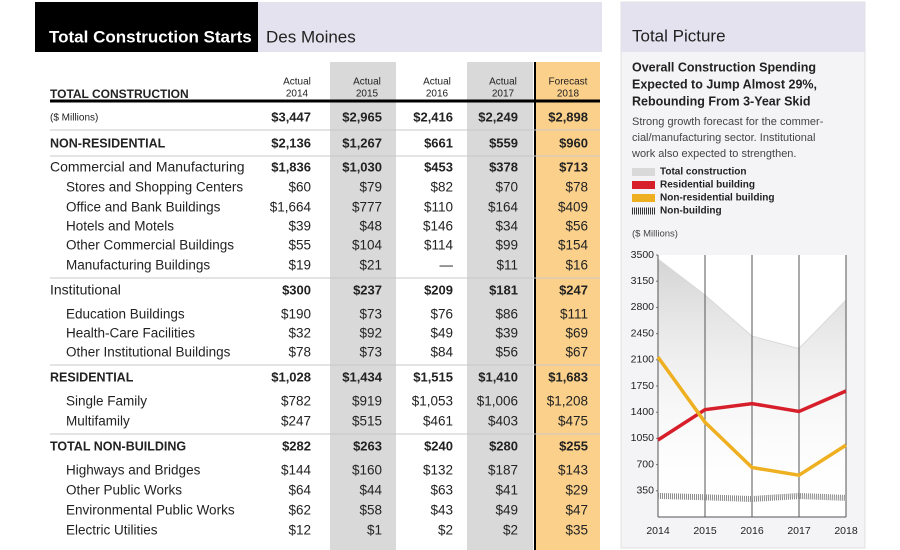  What do you see at coordinates (576, 352) in the screenshot?
I see `cell-value: $67` at bounding box center [576, 352].